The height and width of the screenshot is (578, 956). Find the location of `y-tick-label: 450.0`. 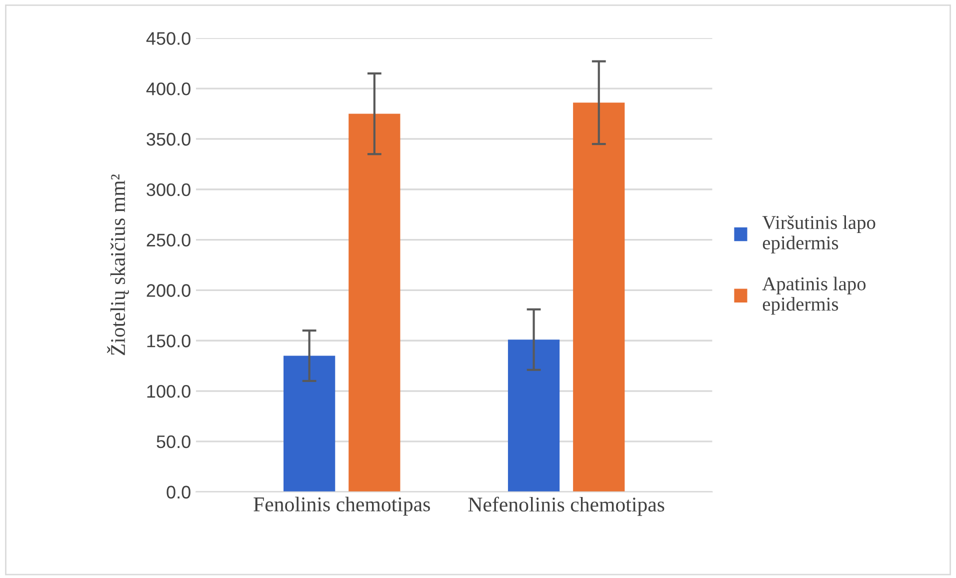

y-tick-label: 450.0 is located at coordinates (168, 38).